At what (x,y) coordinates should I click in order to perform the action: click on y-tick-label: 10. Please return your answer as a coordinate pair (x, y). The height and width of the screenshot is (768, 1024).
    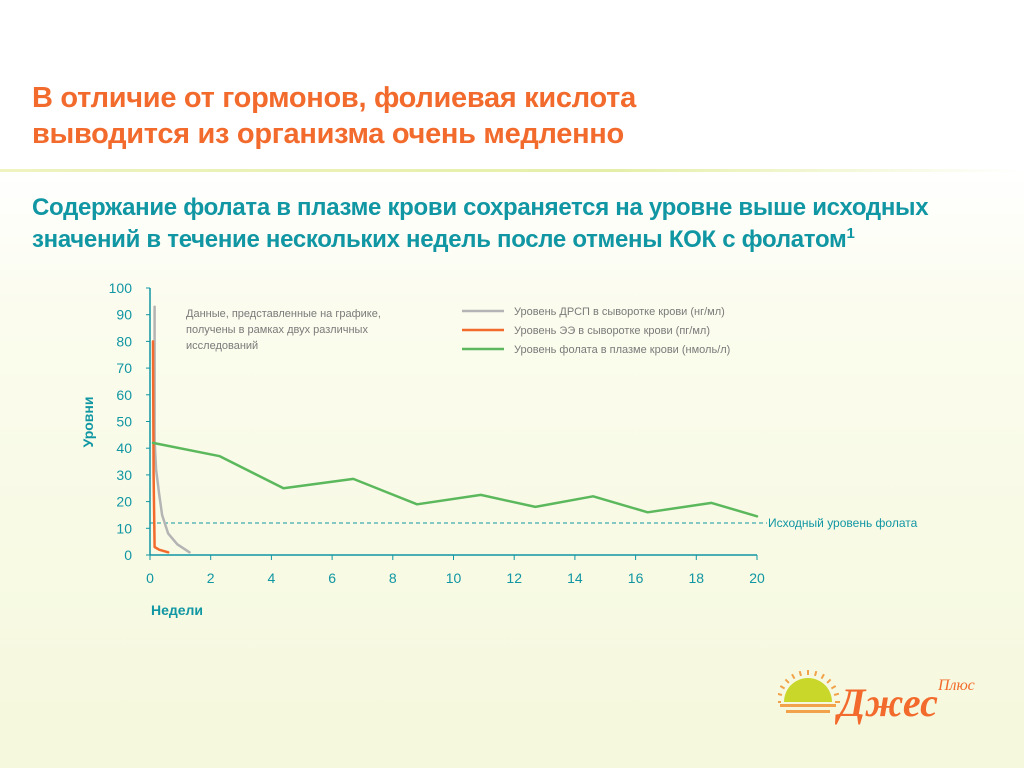
    Looking at the image, I should click on (124, 528).